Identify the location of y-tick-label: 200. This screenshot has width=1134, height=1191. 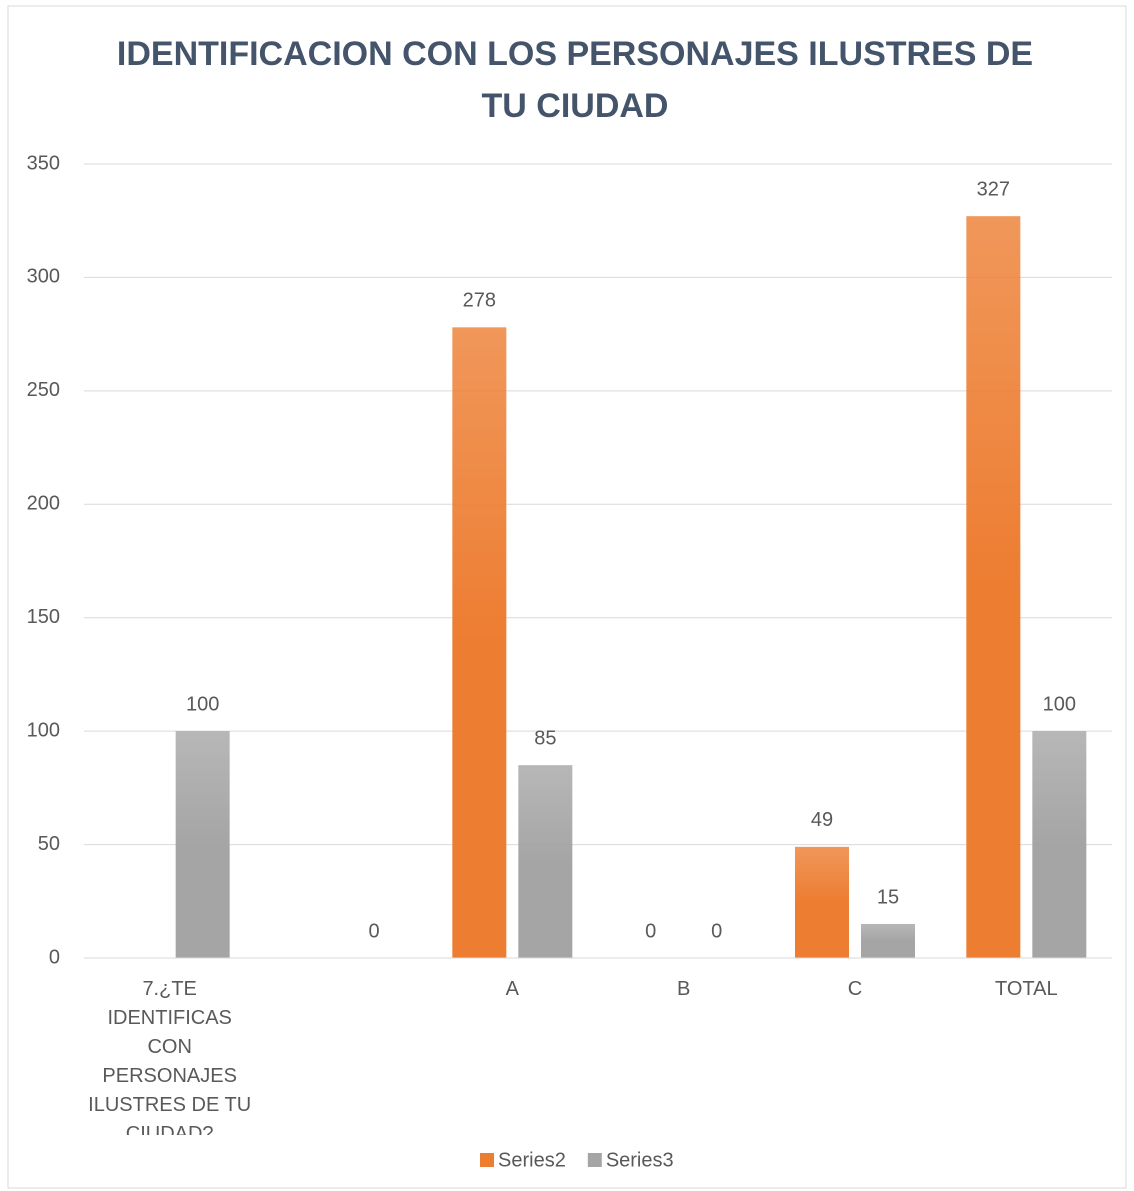
(43, 504).